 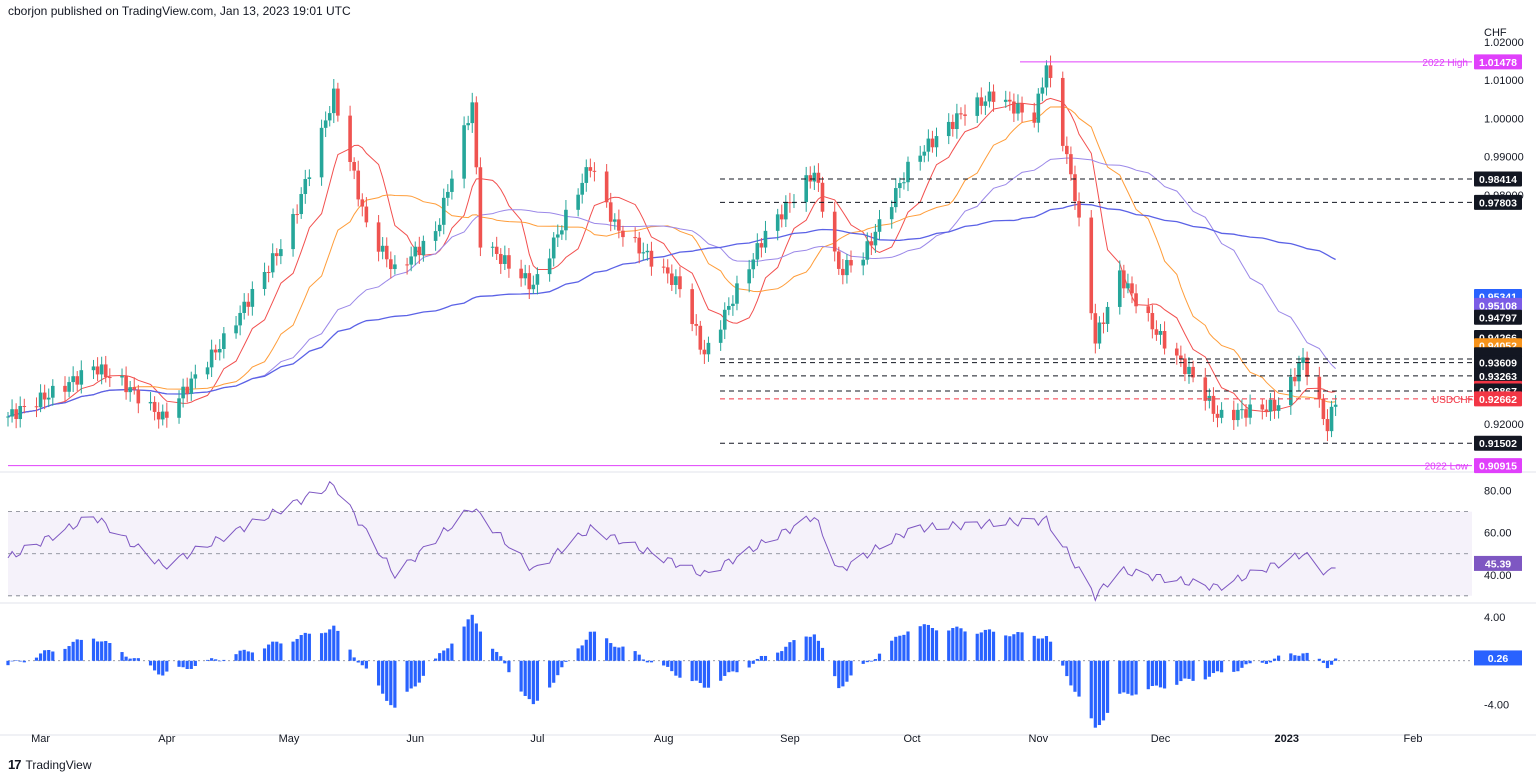 What do you see at coordinates (1498, 659) in the screenshot?
I see `macd-value-label: 0.26` at bounding box center [1498, 659].